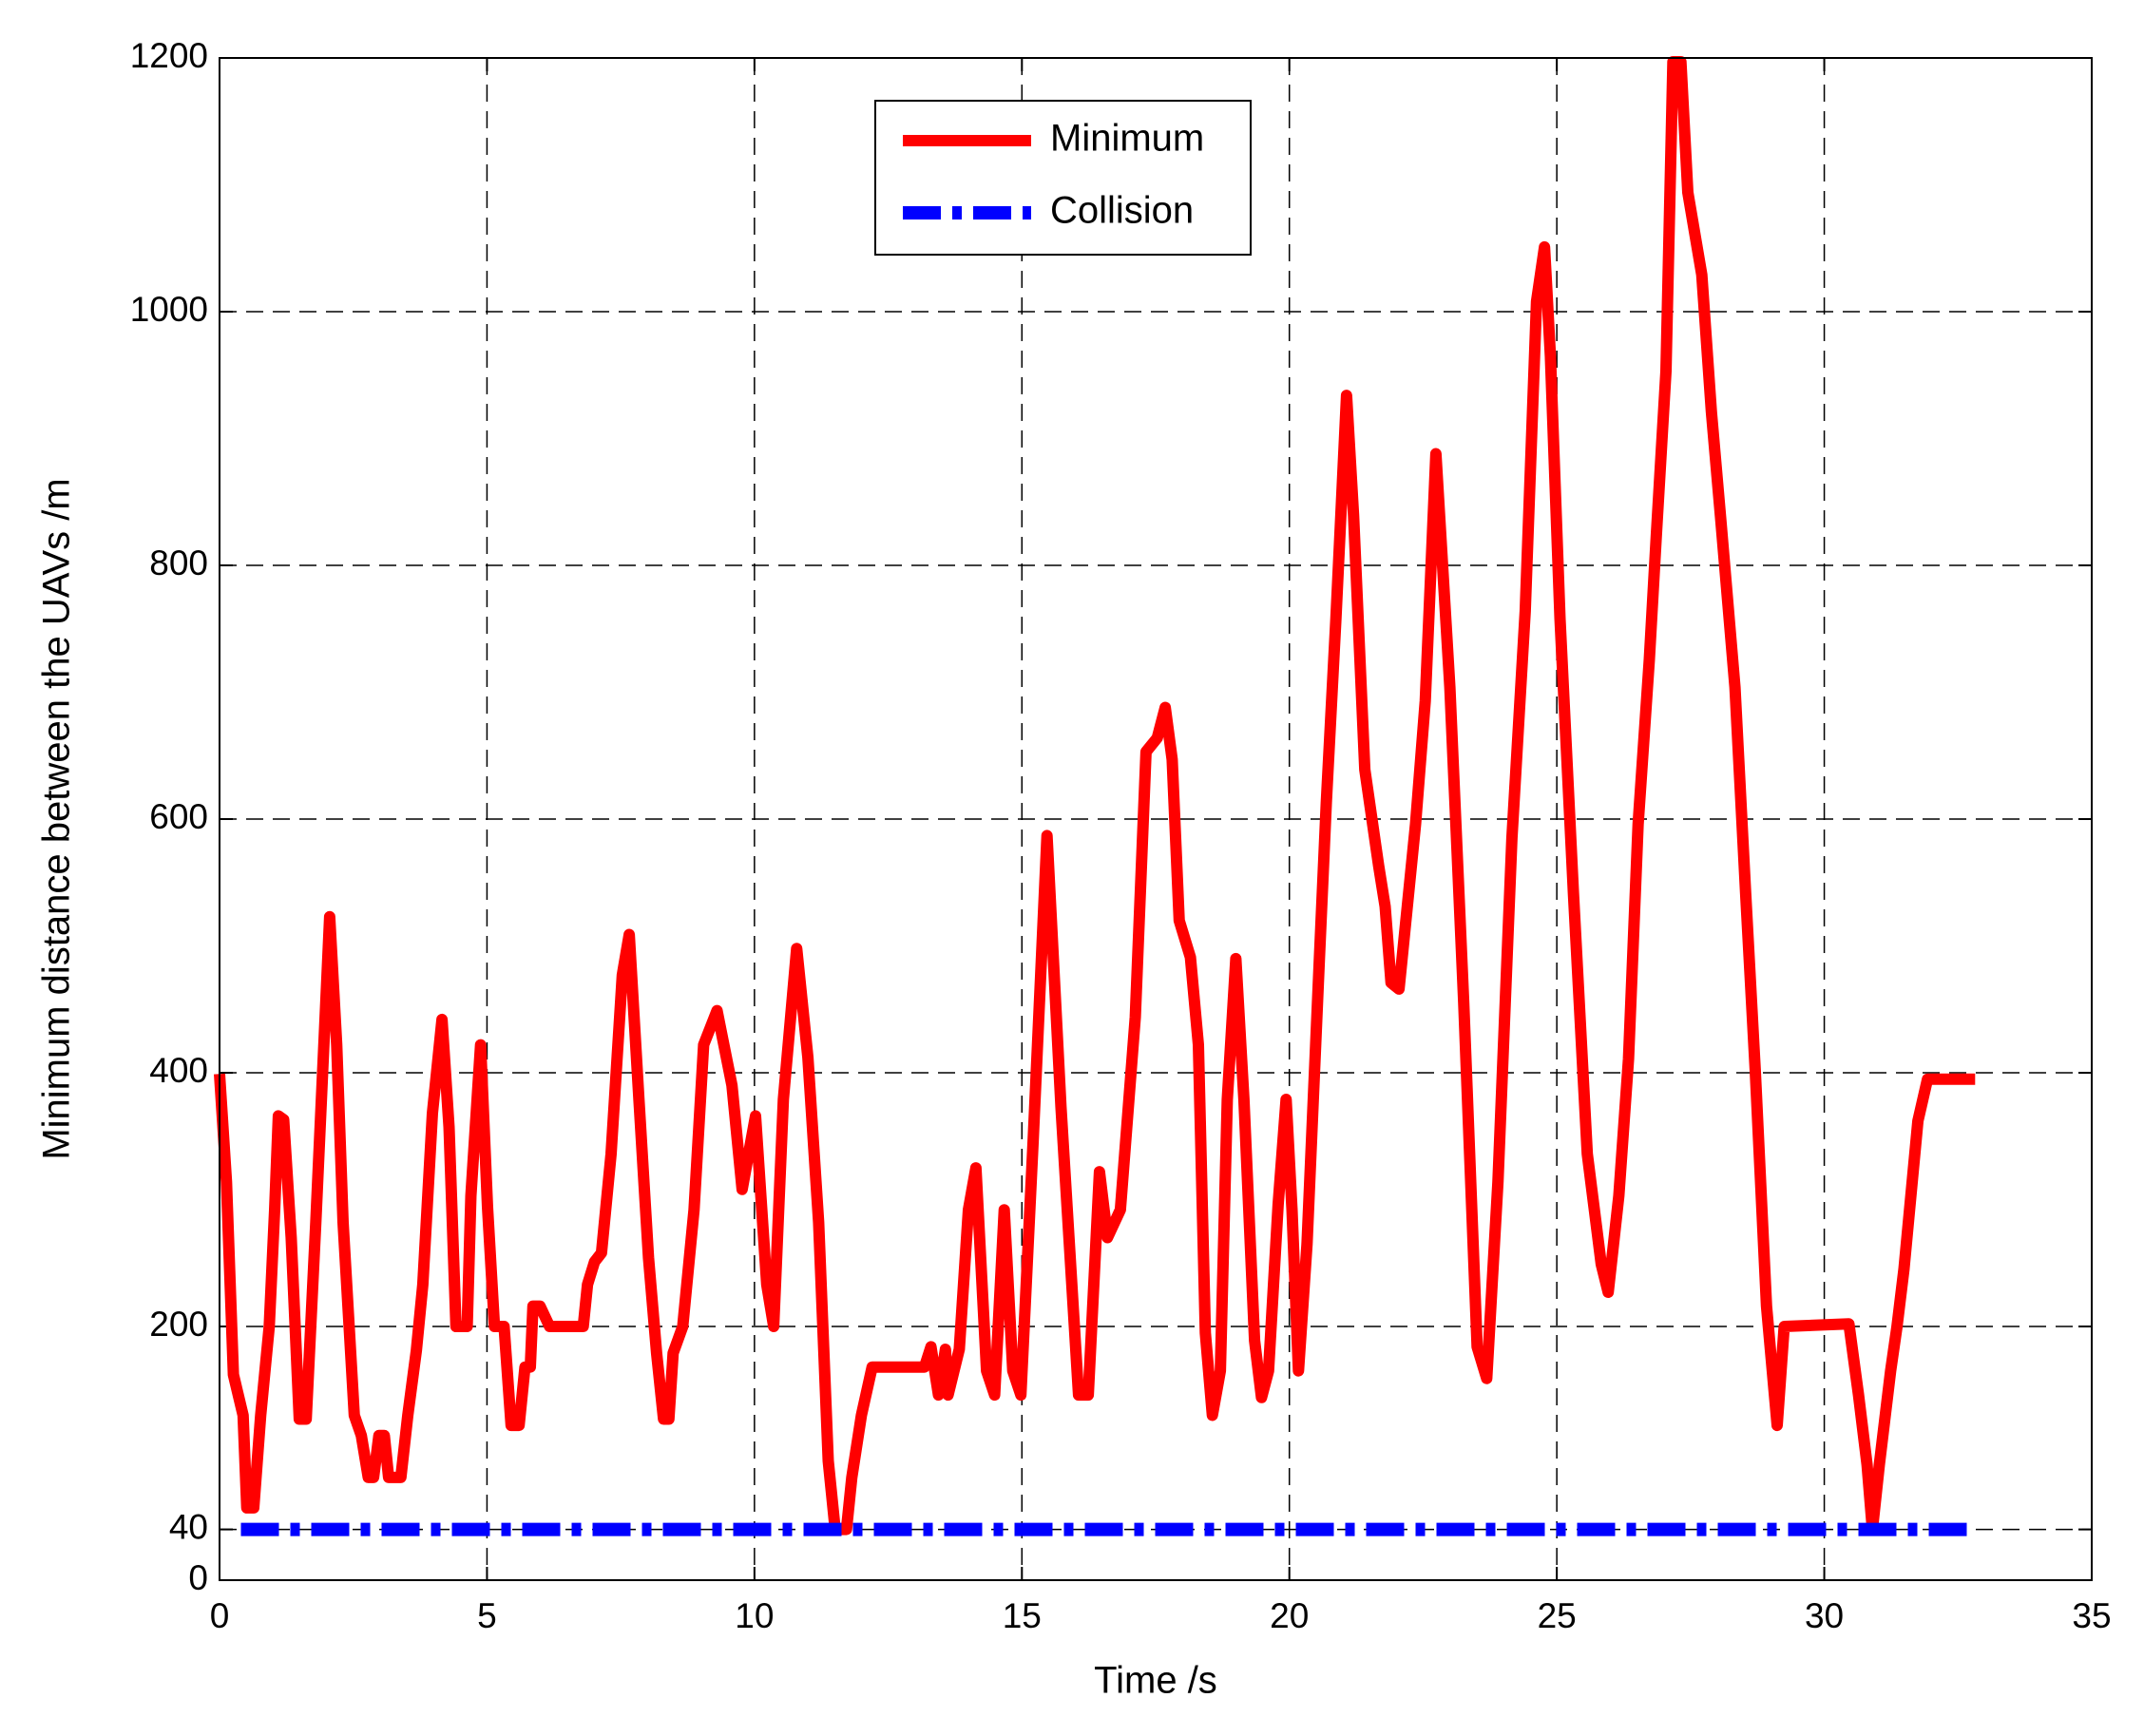 The image size is (2144, 1736). Describe the element at coordinates (1127, 139) in the screenshot. I see `legend-label: Minimum` at that location.